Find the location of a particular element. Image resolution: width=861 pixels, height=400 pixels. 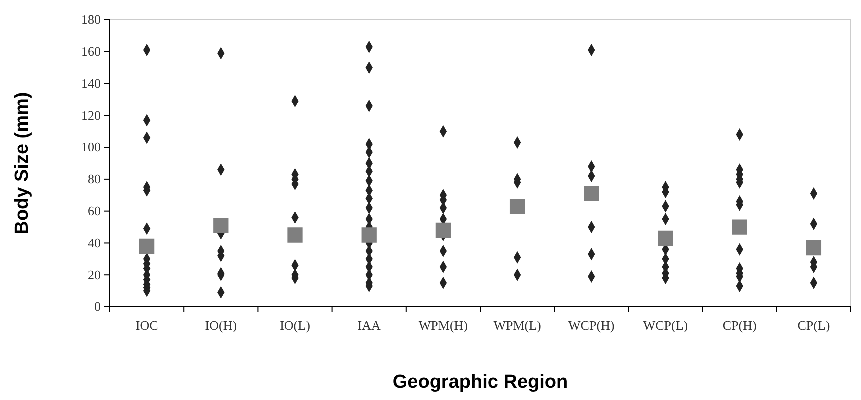

x-tick-label: WCP(H) is located at coordinates (591, 326).